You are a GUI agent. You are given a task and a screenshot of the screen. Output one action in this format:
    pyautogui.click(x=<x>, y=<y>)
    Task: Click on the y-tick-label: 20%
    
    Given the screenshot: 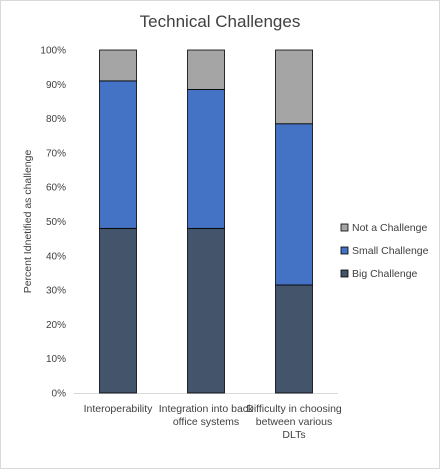 What is the action you would take?
    pyautogui.click(x=56, y=325)
    